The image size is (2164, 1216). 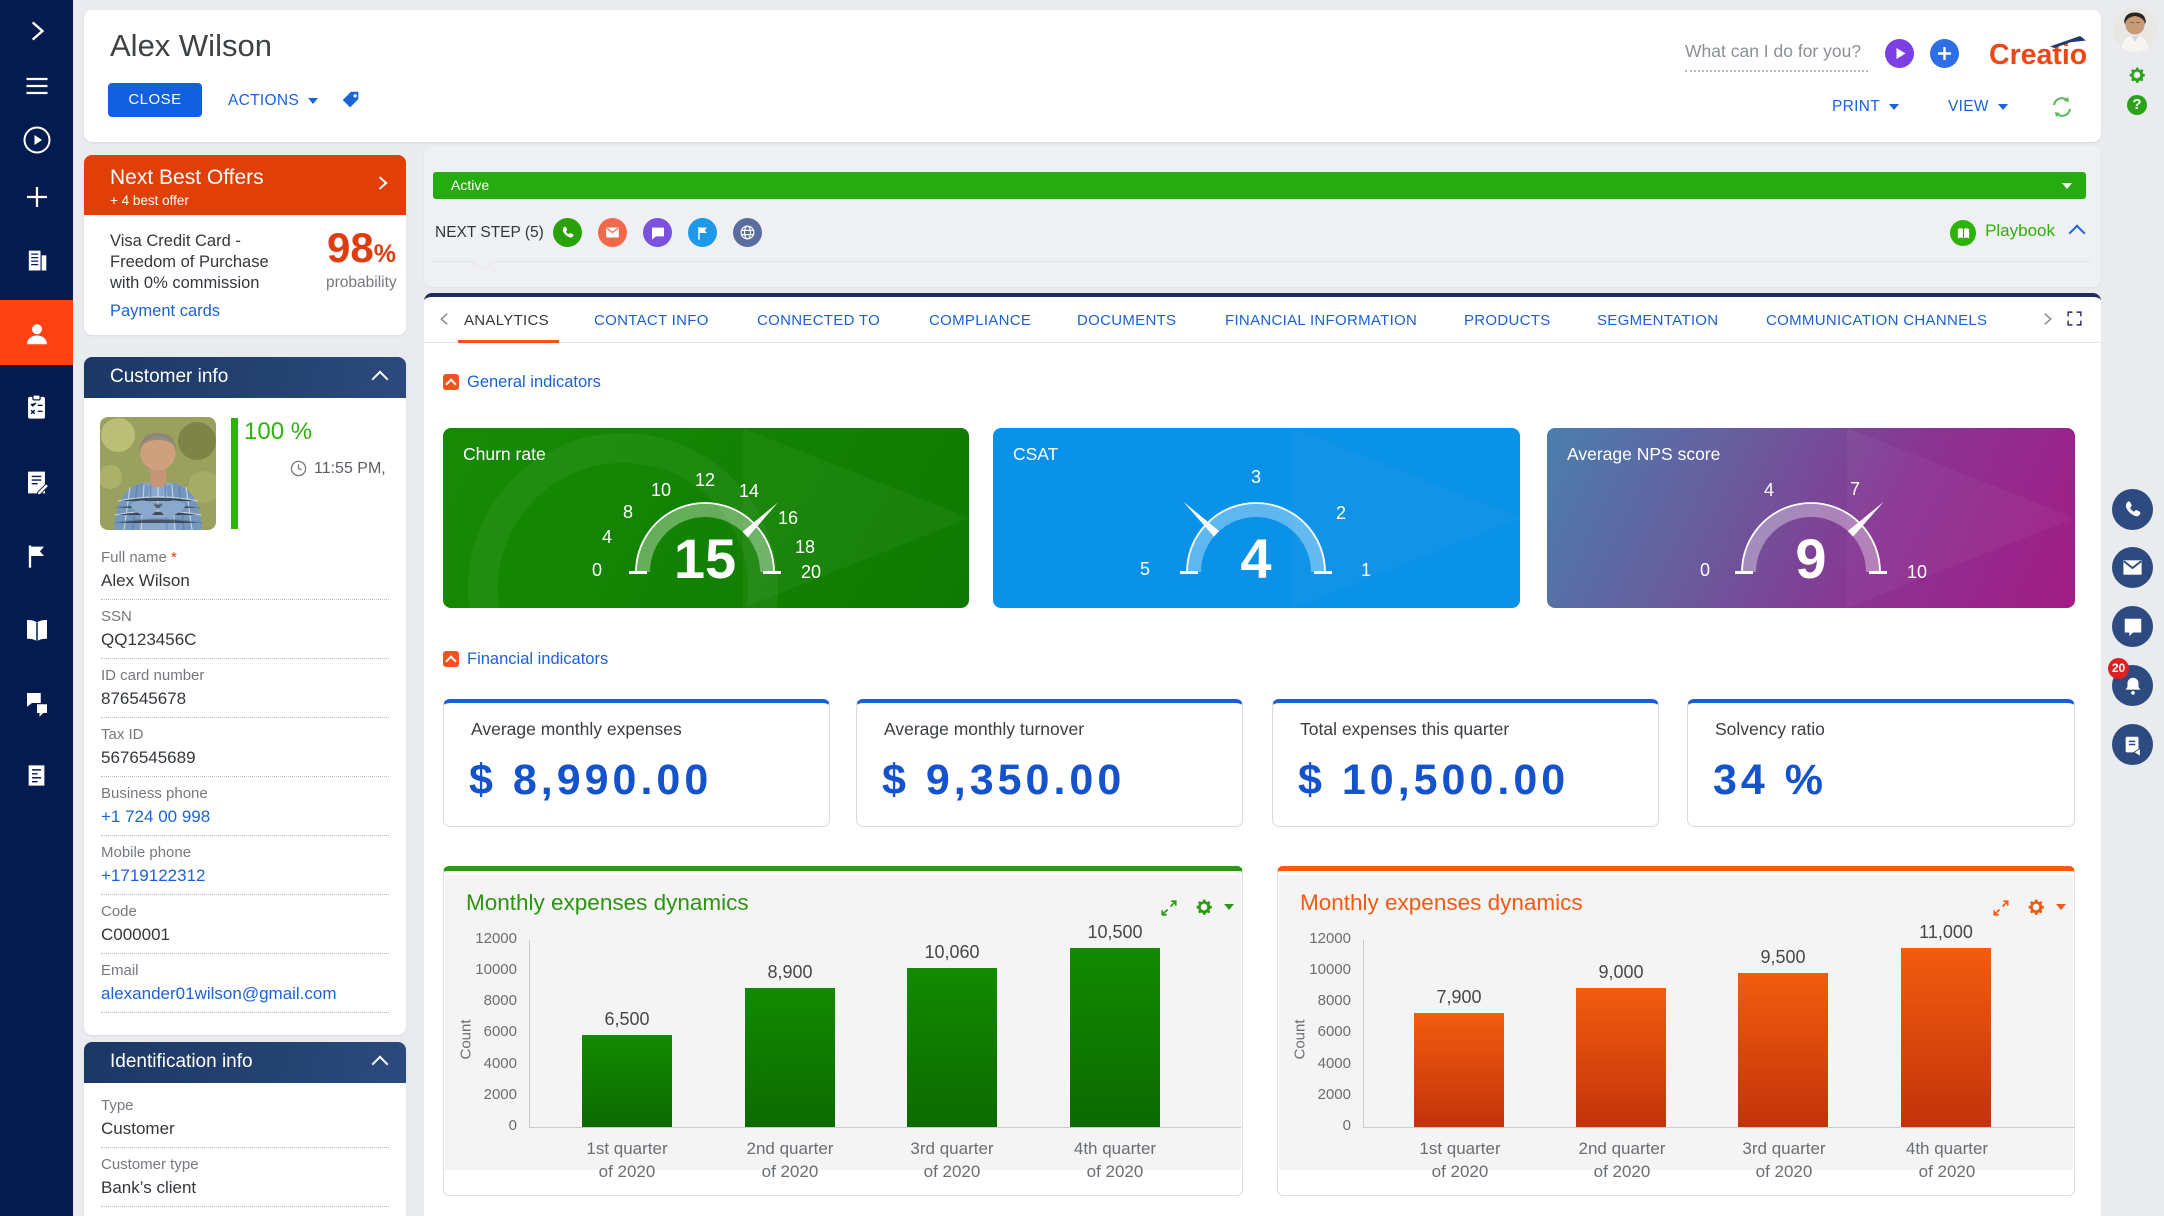 What do you see at coordinates (1366, 570) in the screenshot?
I see `svg-text: 1` at bounding box center [1366, 570].